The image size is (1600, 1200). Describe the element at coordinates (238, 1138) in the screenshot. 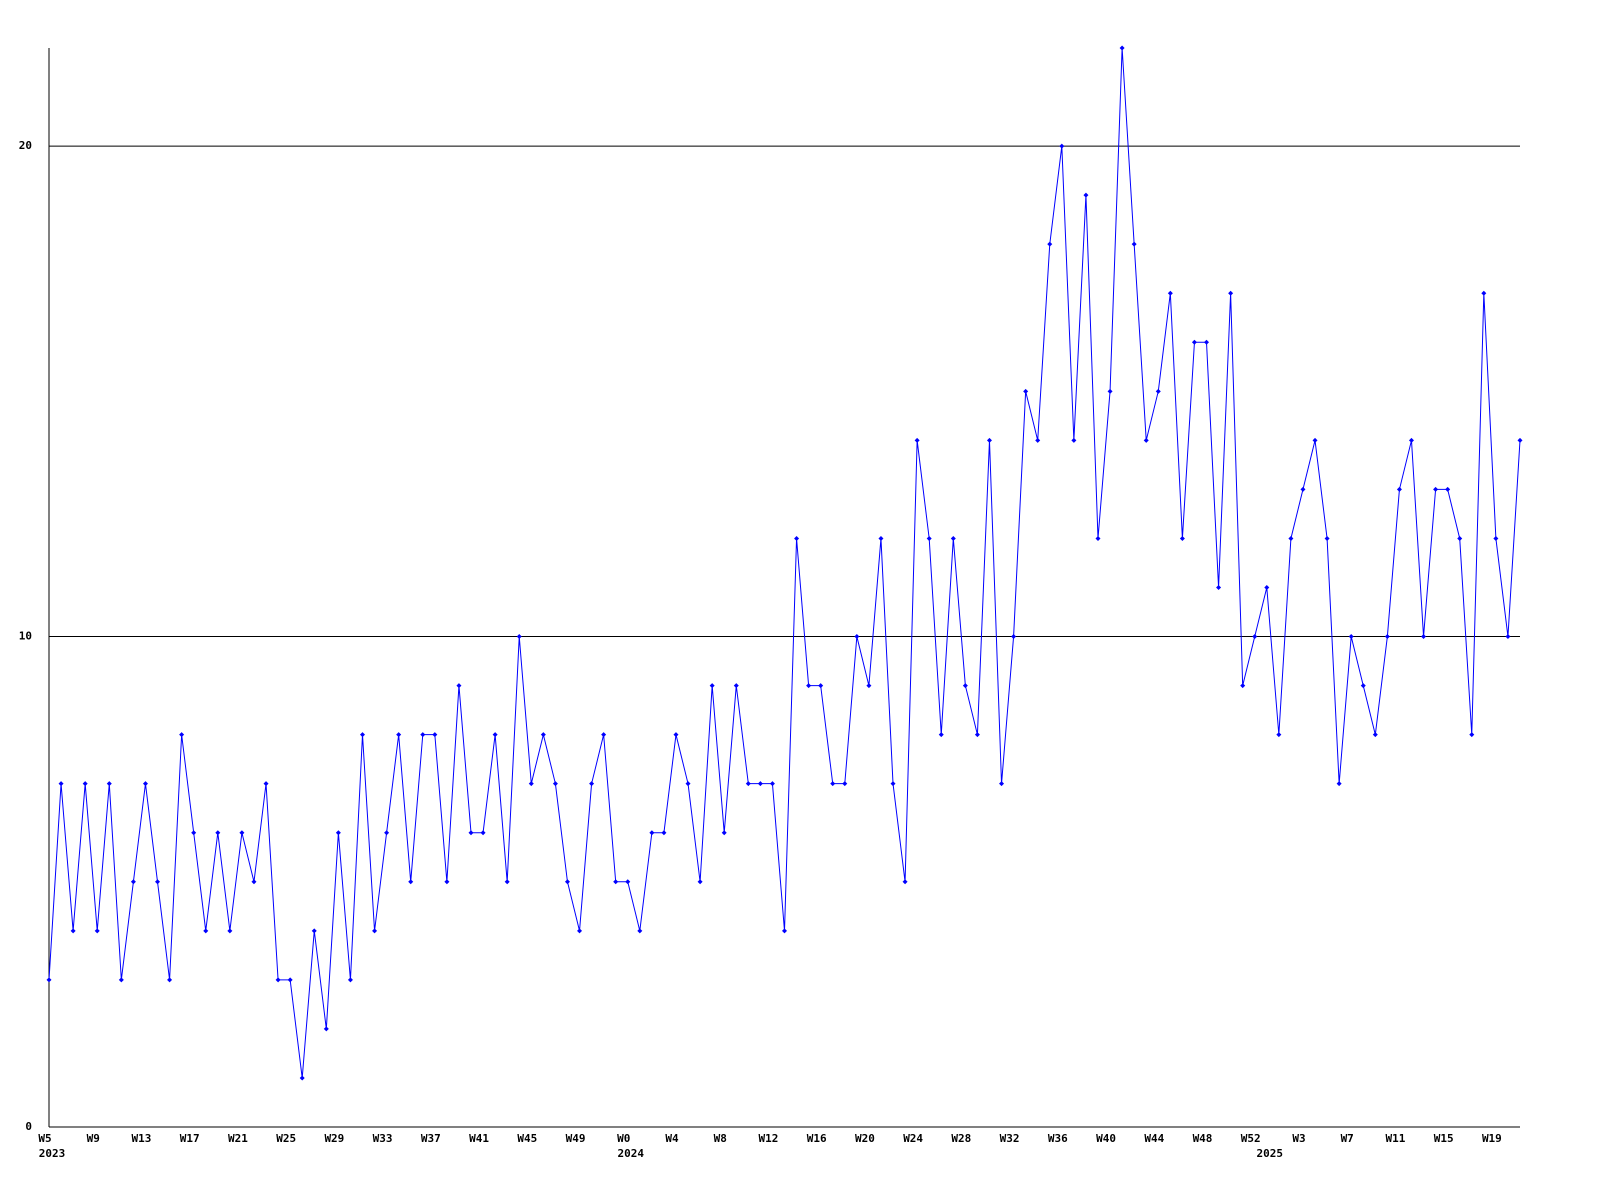

I see `x-tick-label: W21` at that location.